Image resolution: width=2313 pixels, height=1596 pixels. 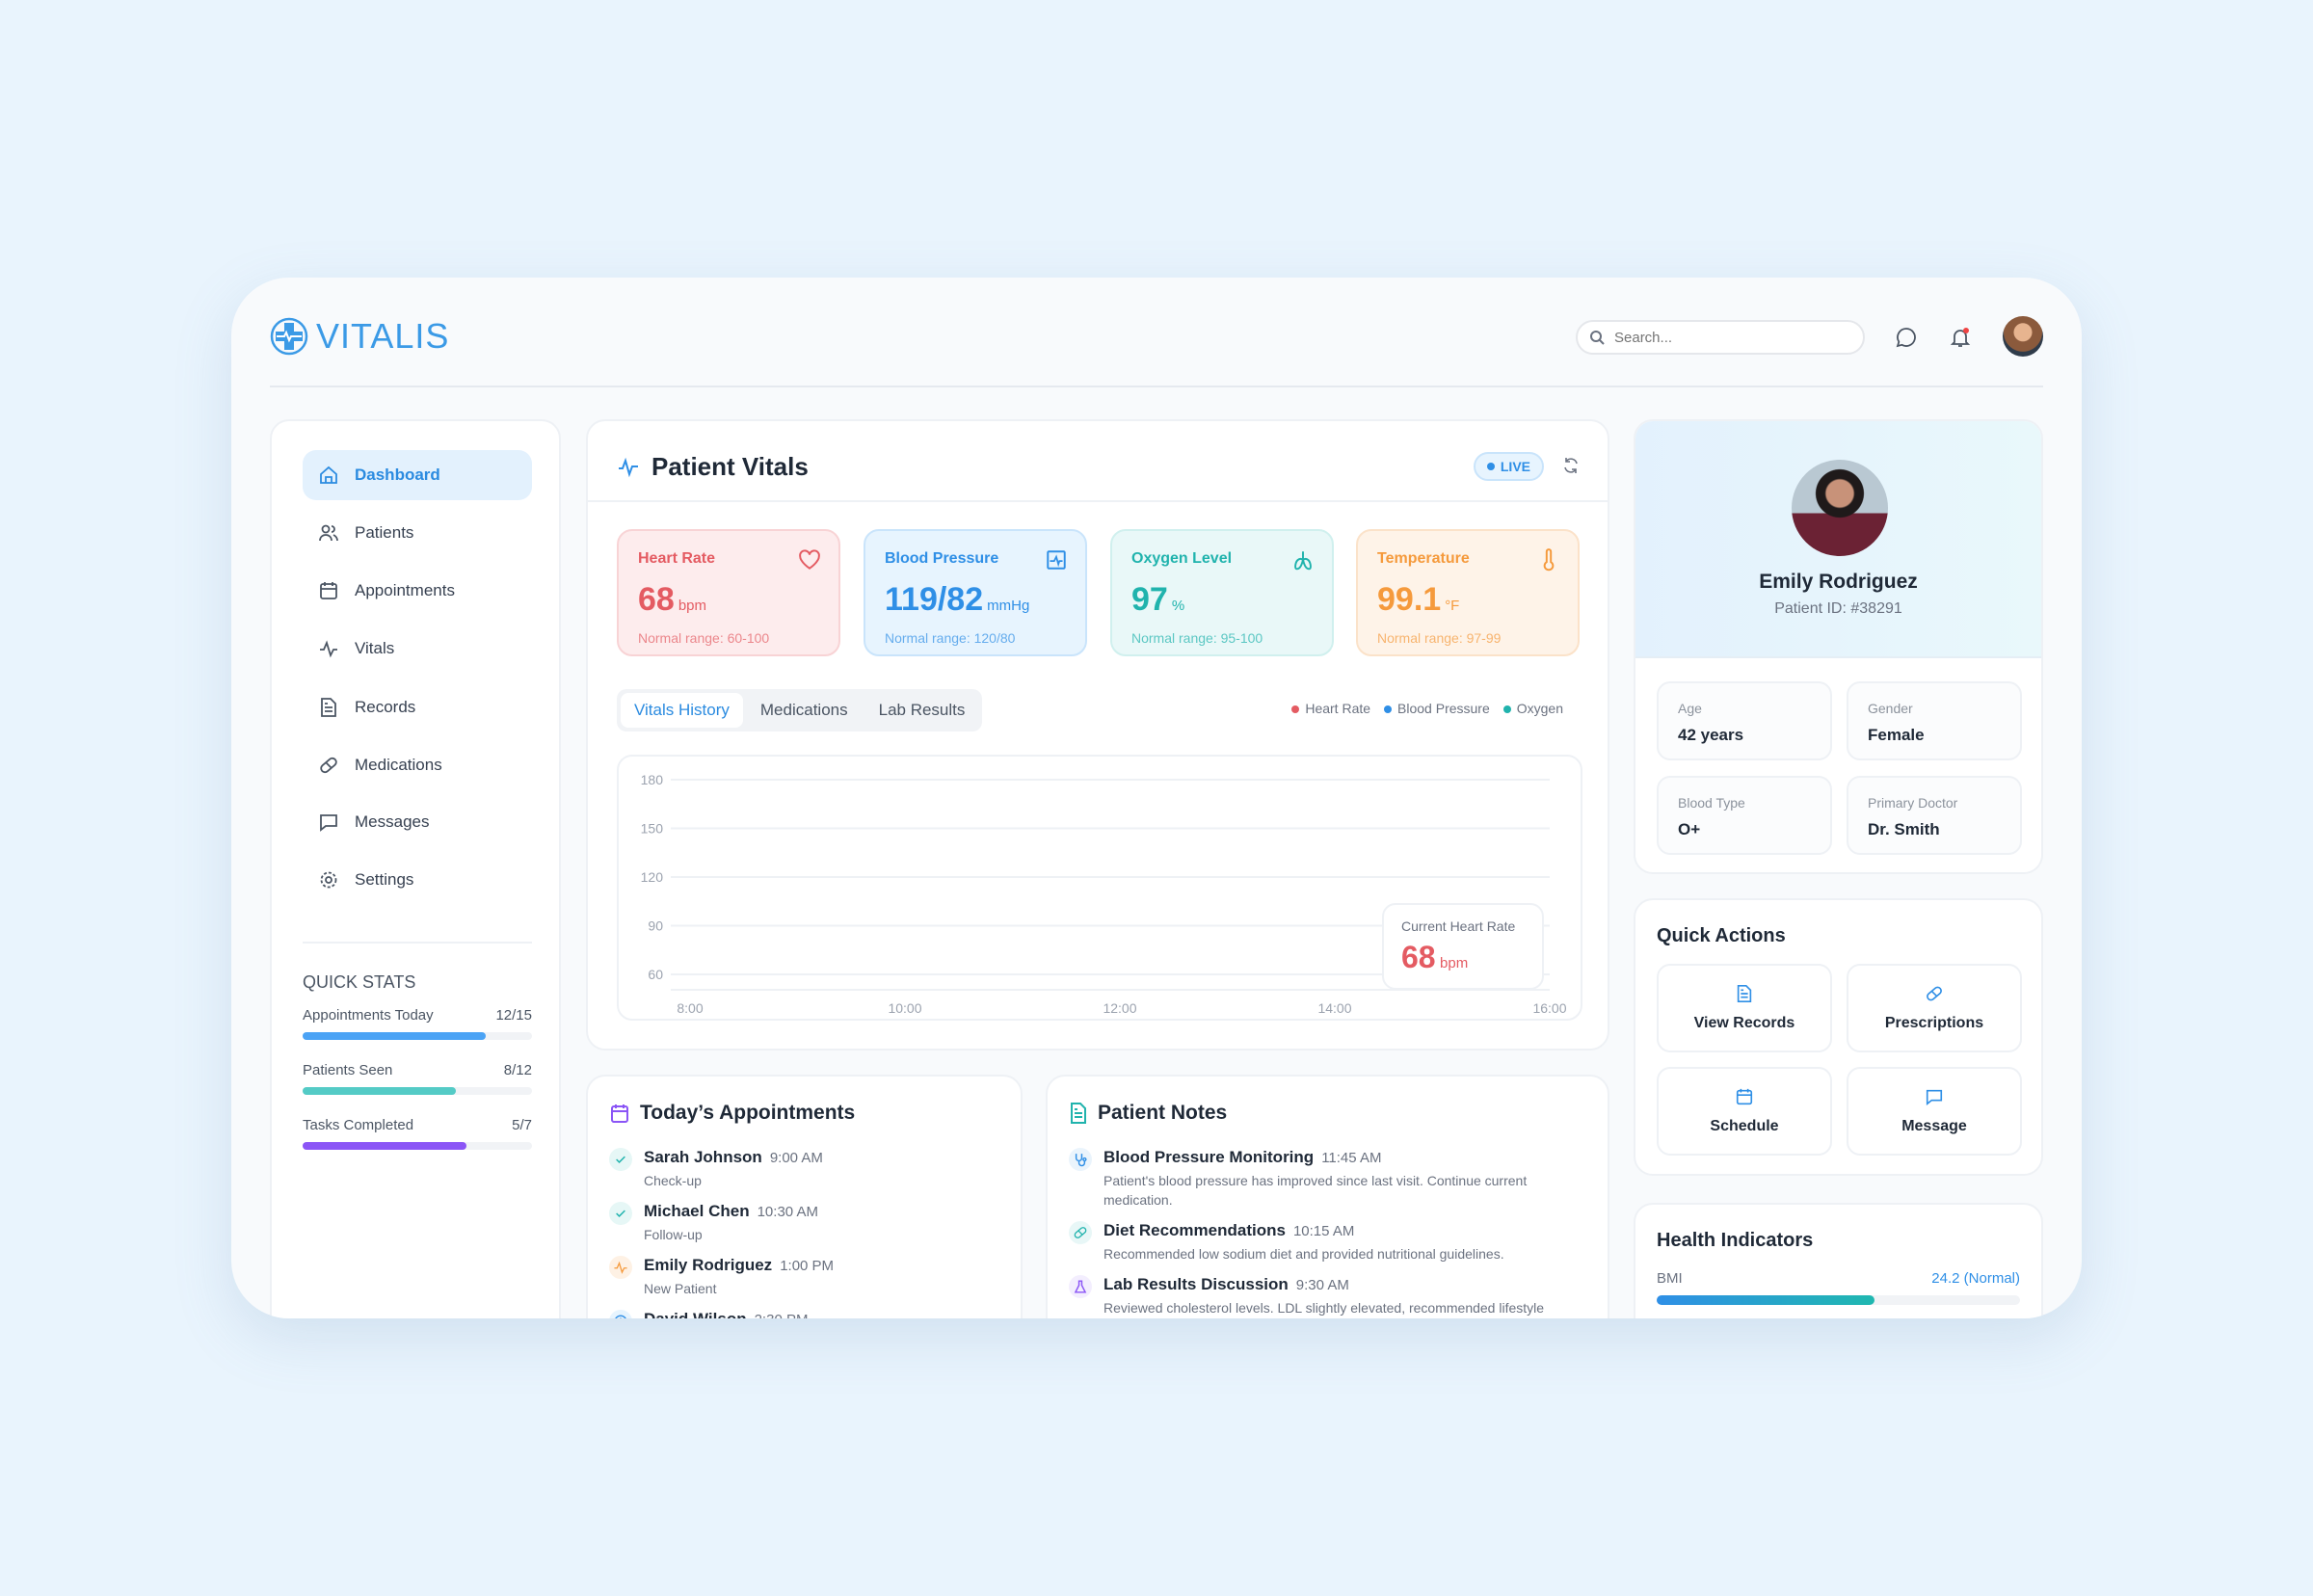 I want to click on appointment-item: David Wilson 2:30 PM, so click(x=708, y=1314).